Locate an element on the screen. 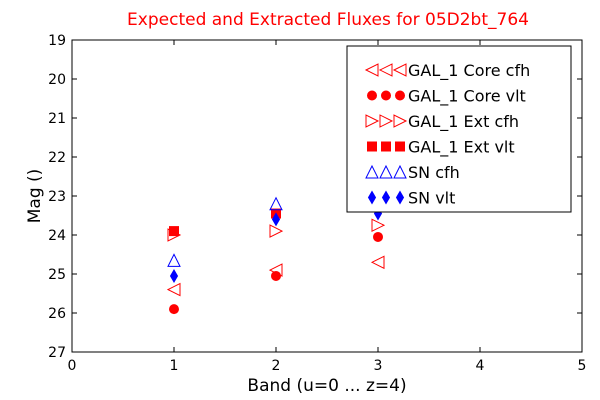 The height and width of the screenshot is (400, 600). legend-item: SN cfh is located at coordinates (412, 172).